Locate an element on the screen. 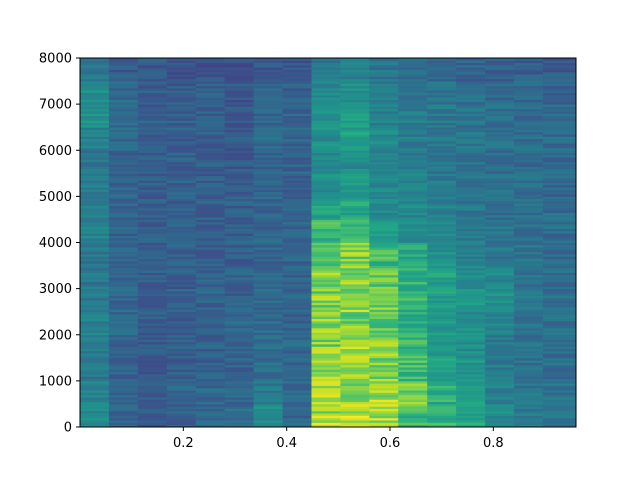 The image size is (640, 480). y-tick-label: 5000 is located at coordinates (55, 197).